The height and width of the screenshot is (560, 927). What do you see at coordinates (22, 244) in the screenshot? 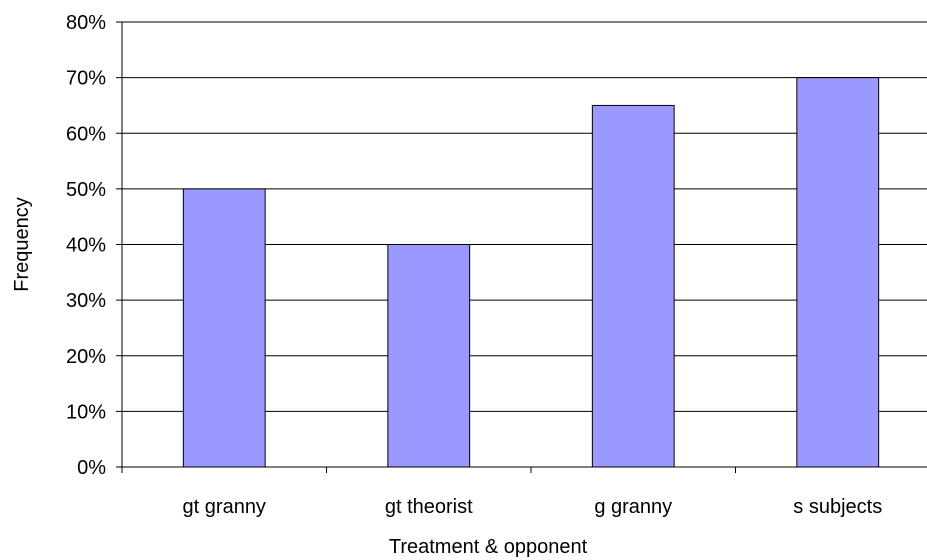
I see `y-axis-title: Frequency` at bounding box center [22, 244].